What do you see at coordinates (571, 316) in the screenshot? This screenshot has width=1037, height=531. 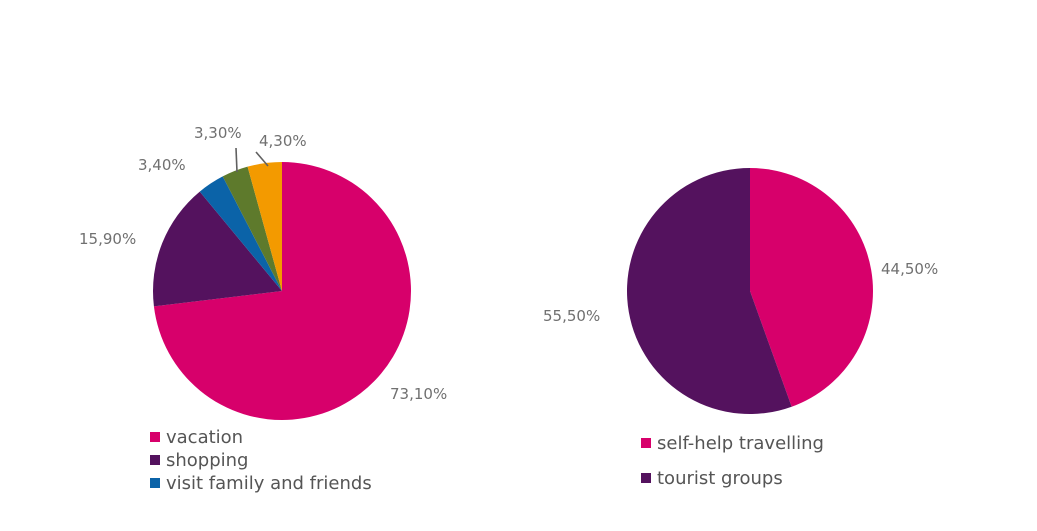 I see `slice-data-label: 55,50%` at bounding box center [571, 316].